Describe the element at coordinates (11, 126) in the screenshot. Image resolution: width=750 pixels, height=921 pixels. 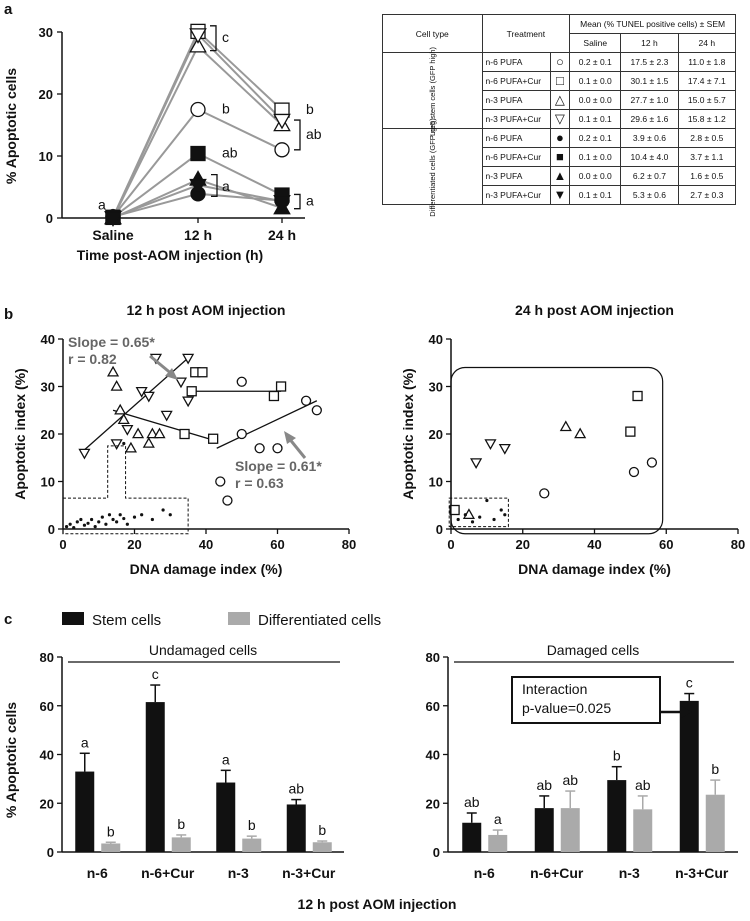
I see `y-axis-label: % Apoptotic cells` at that location.